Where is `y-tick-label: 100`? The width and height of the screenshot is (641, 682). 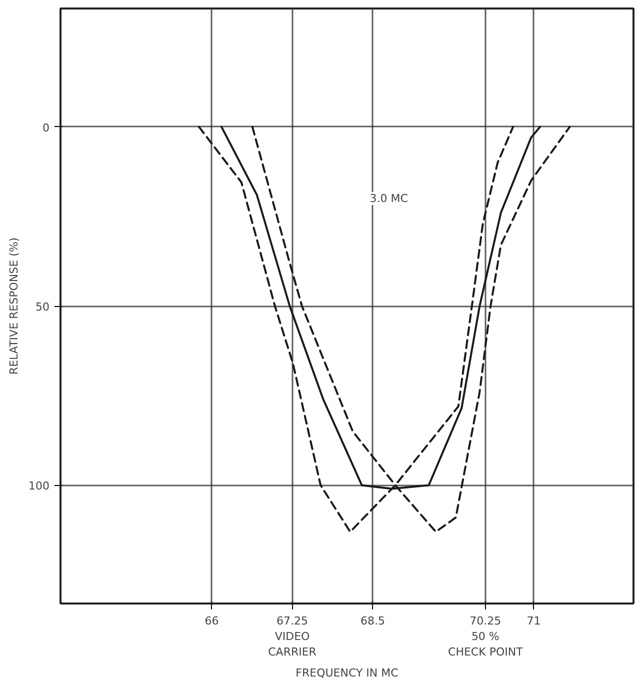 y-tick-label: 100 is located at coordinates (39, 486).